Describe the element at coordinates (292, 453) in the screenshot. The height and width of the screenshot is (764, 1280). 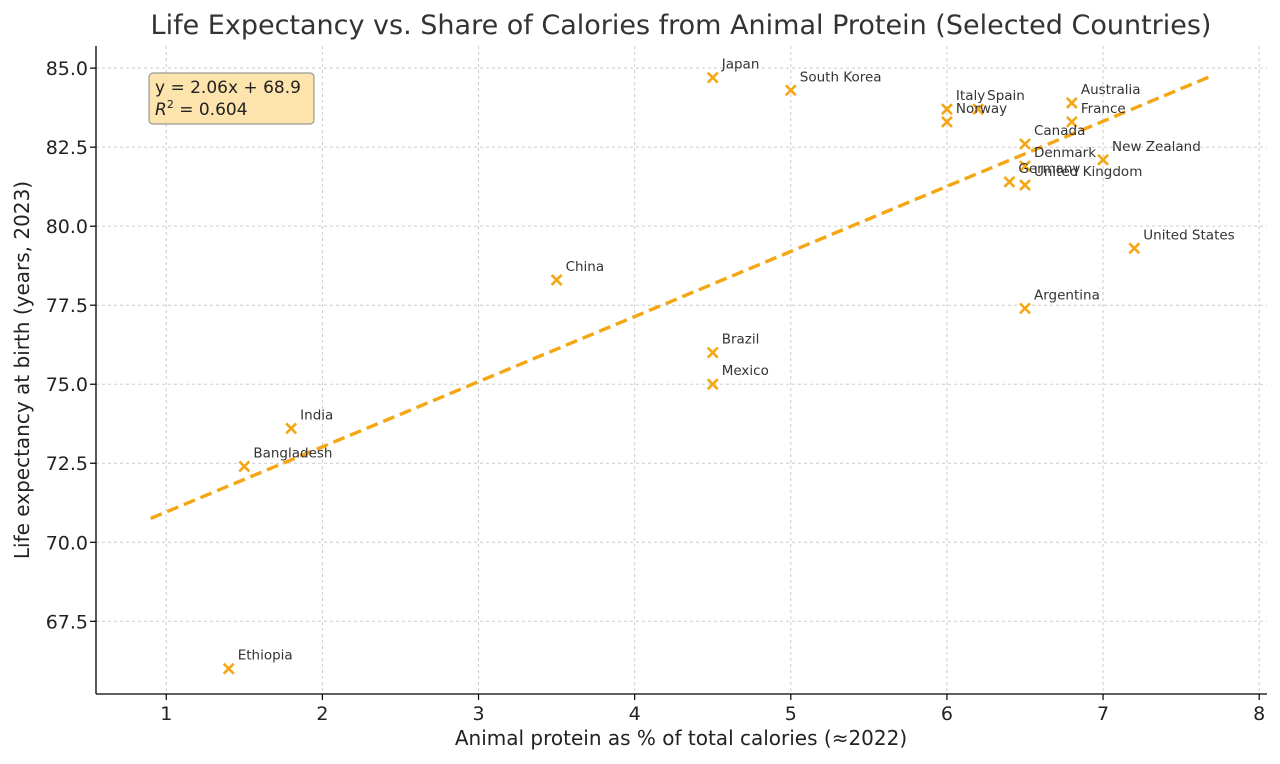
I see `label-bangladesh: Bangladesh` at that location.